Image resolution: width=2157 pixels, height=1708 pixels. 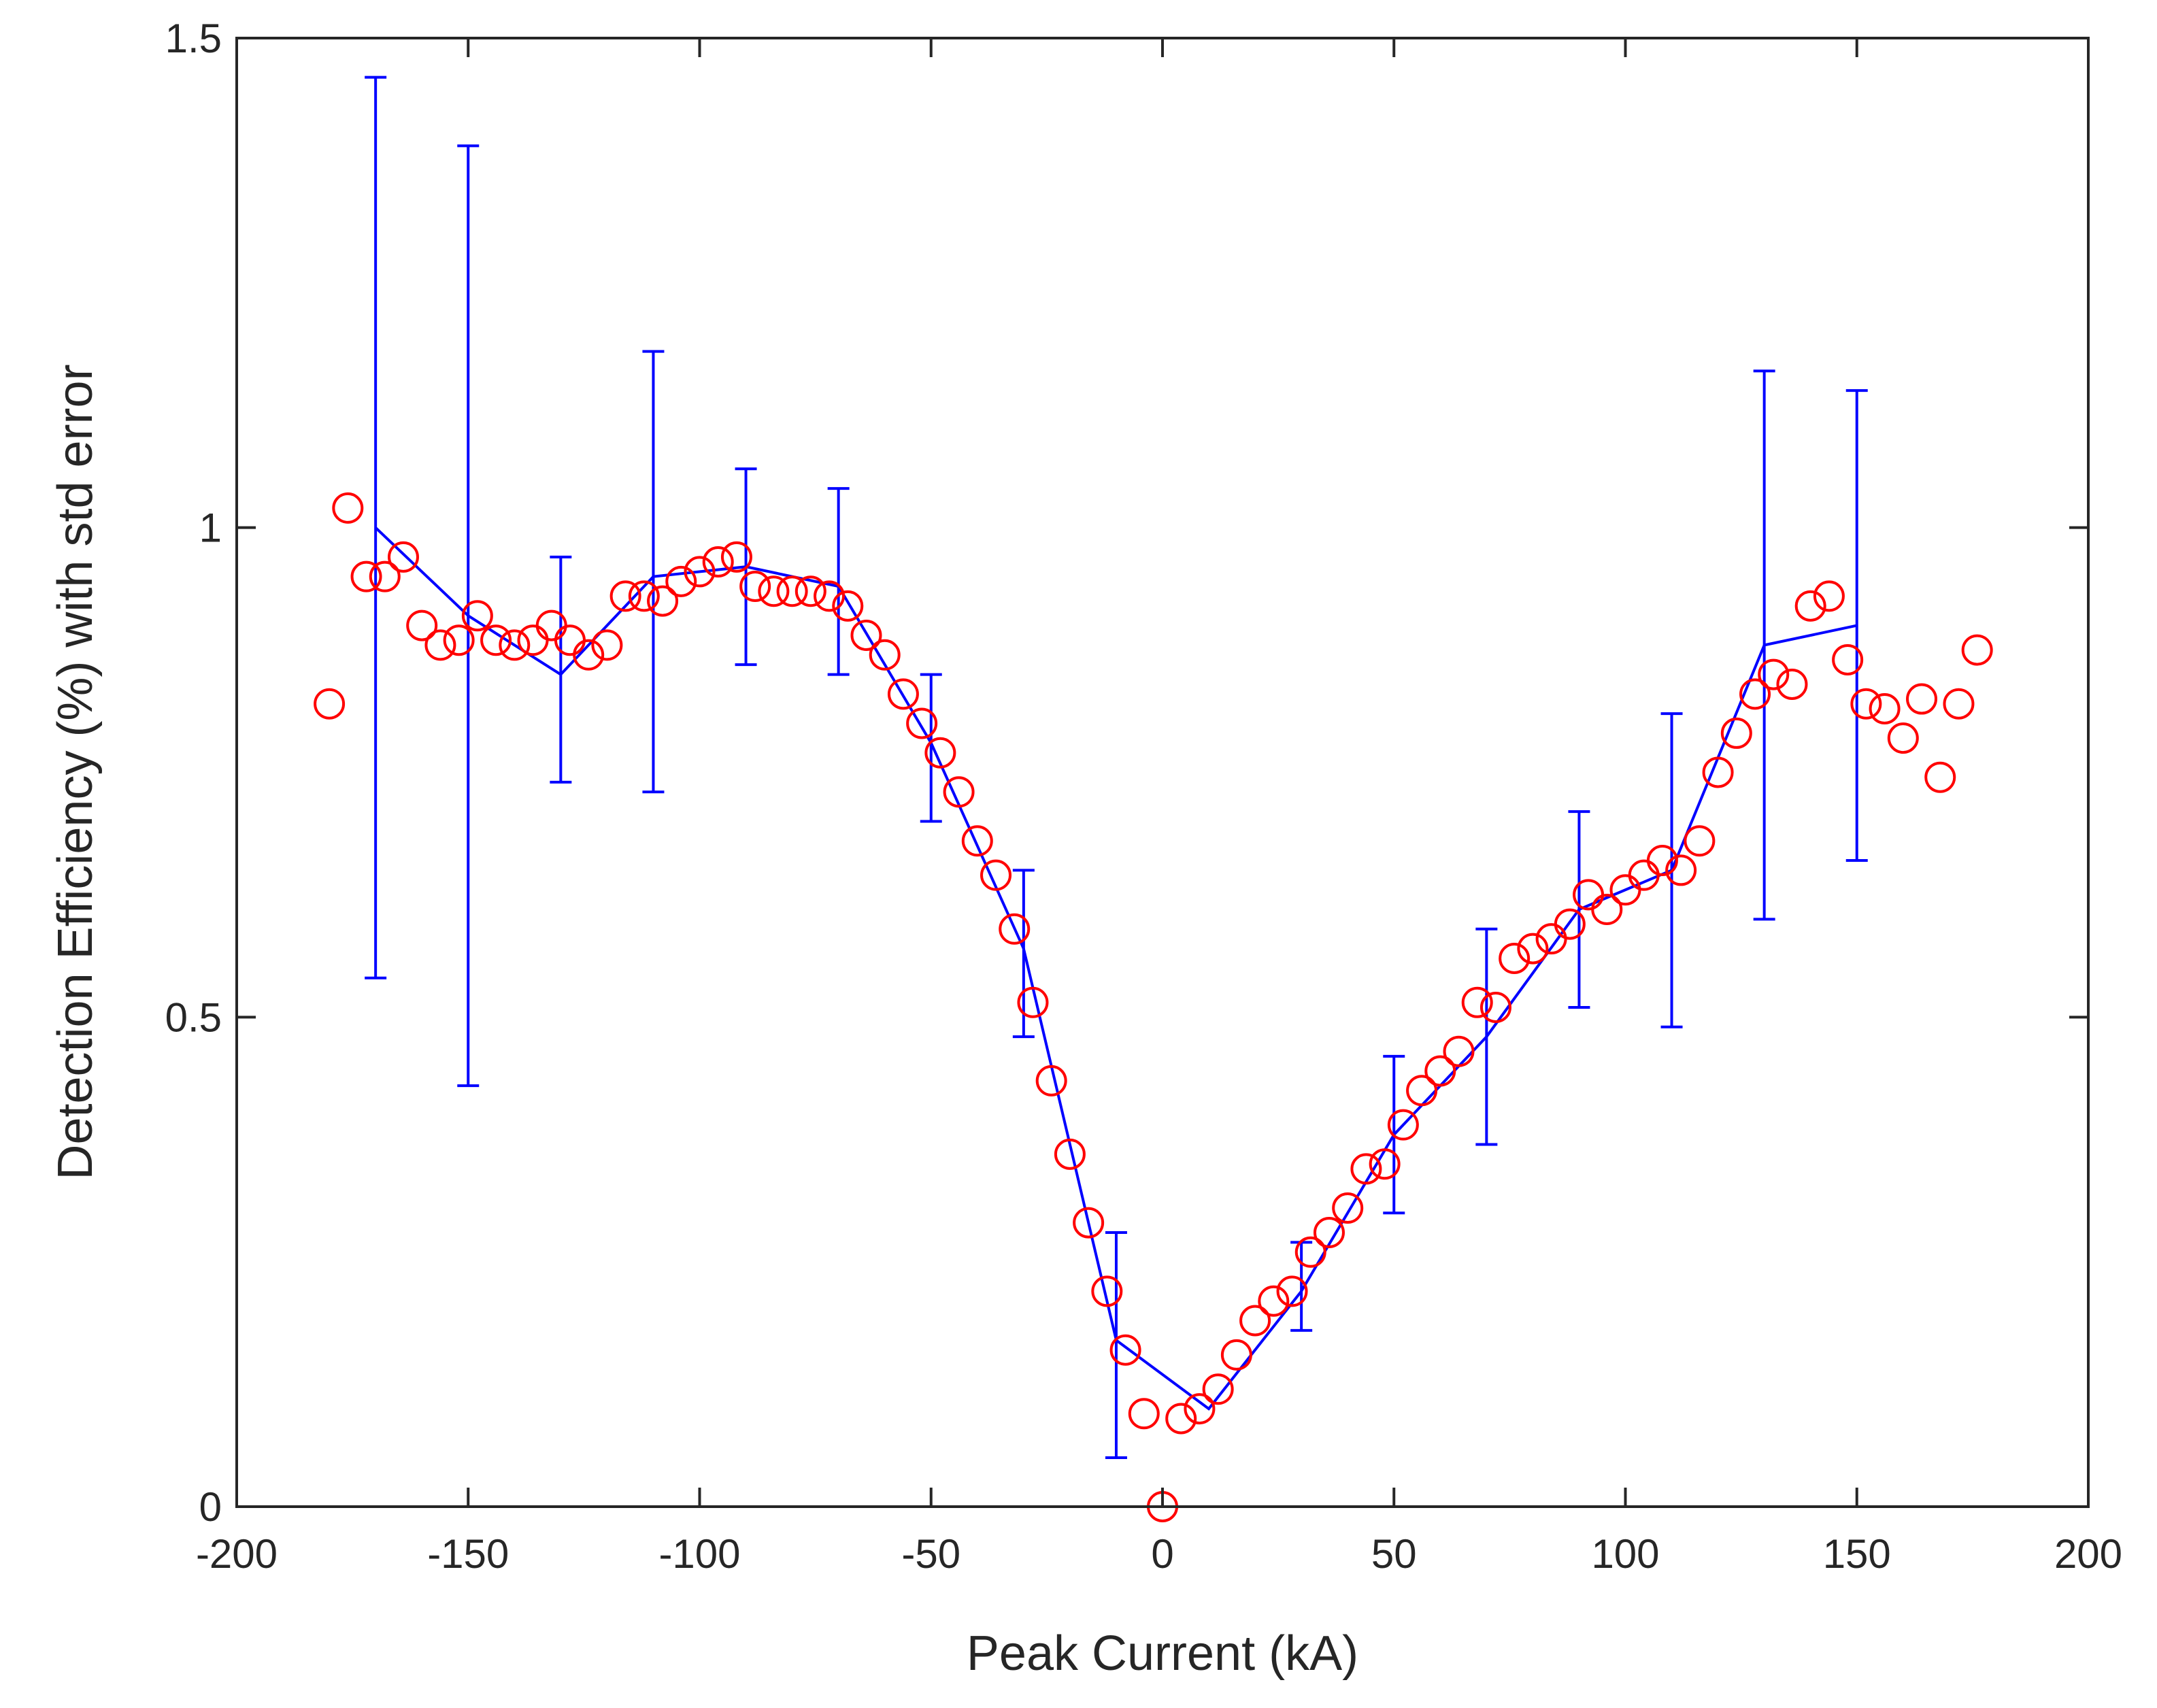 What do you see at coordinates (194, 1017) in the screenshot?
I see `y-tick-label: 0.5` at bounding box center [194, 1017].